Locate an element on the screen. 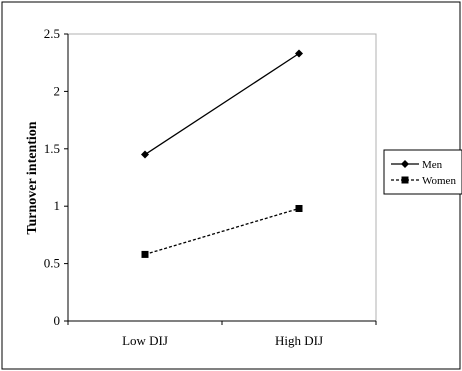  series-men is located at coordinates (222, 104).